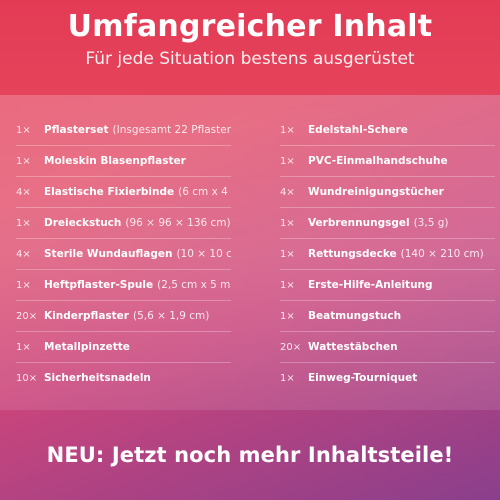  I want to click on item-name: Metallpinzette, so click(87, 347).